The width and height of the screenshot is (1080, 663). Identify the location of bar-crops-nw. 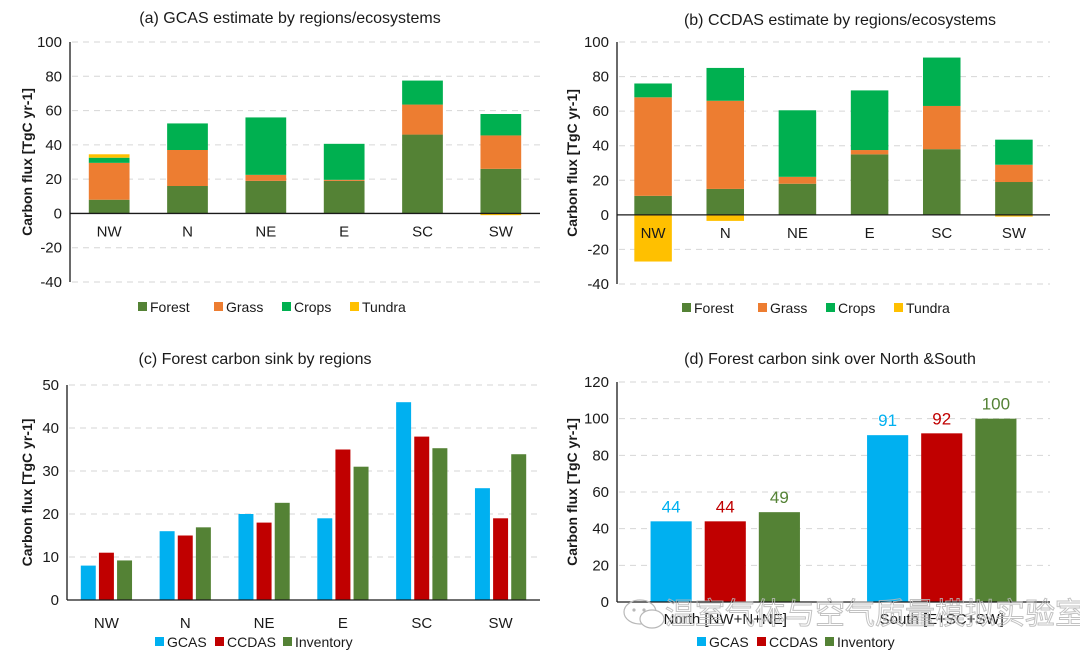
(653, 90).